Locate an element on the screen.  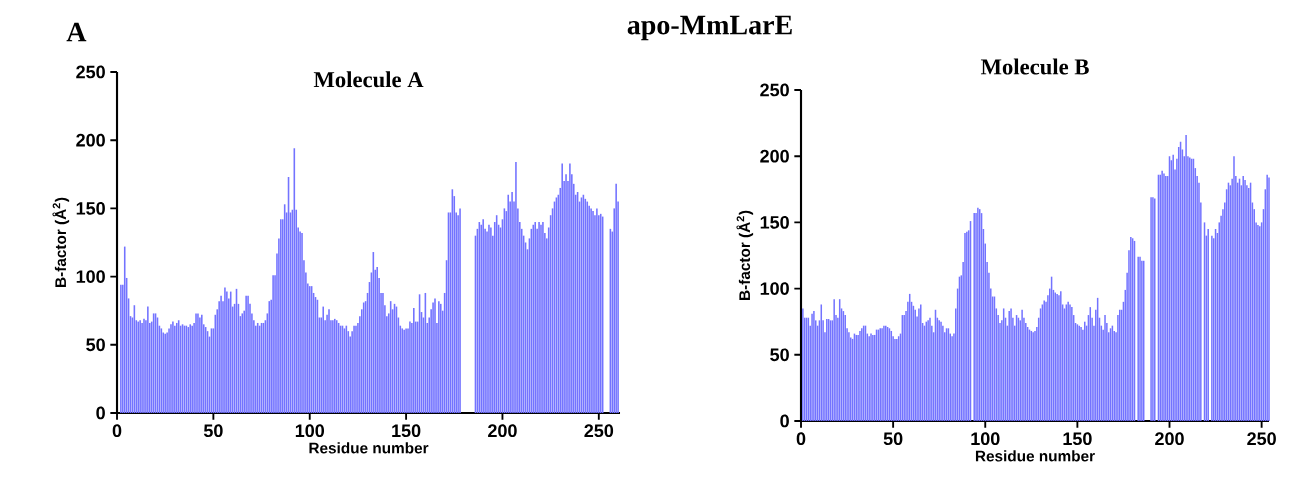
chart-title: Molecule B is located at coordinates (1034, 66).